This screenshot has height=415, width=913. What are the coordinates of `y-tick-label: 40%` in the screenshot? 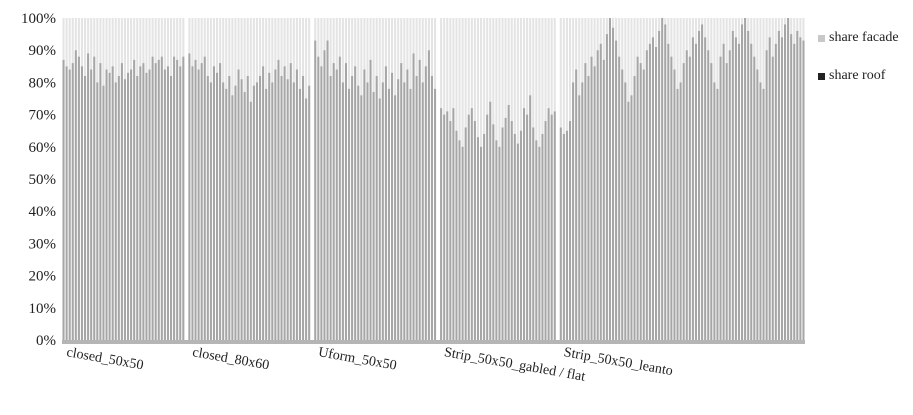 It's located at (43, 212).